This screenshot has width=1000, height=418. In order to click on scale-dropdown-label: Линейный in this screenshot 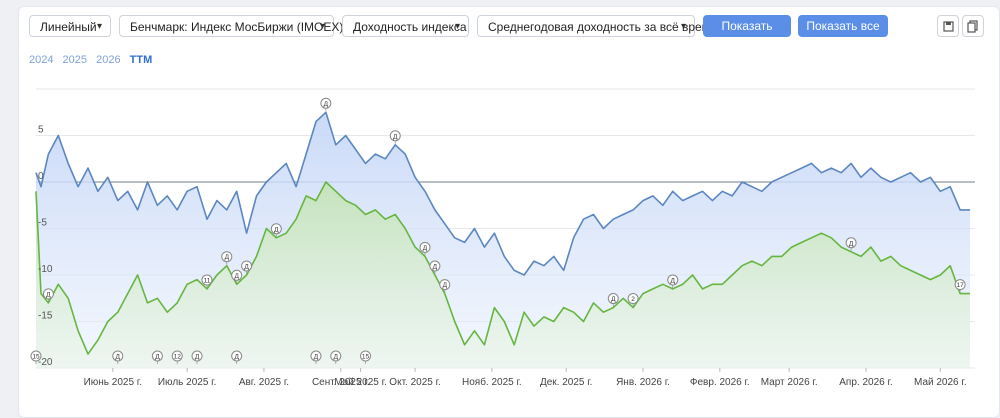, I will do `click(68, 27)`.